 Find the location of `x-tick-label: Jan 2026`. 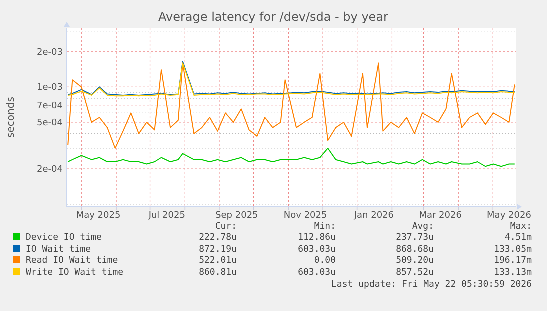

x-tick-label: Jan 2026 is located at coordinates (373, 216).